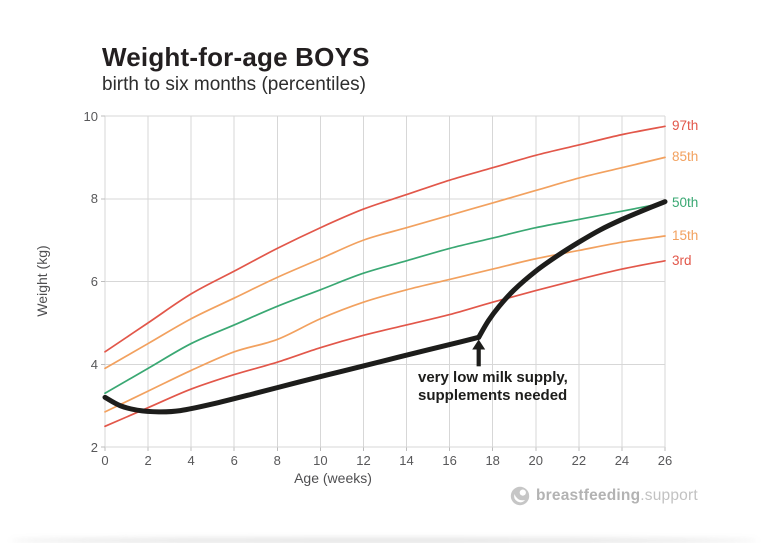  Describe the element at coordinates (320, 460) in the screenshot. I see `x-tick-label-10: 10` at that location.